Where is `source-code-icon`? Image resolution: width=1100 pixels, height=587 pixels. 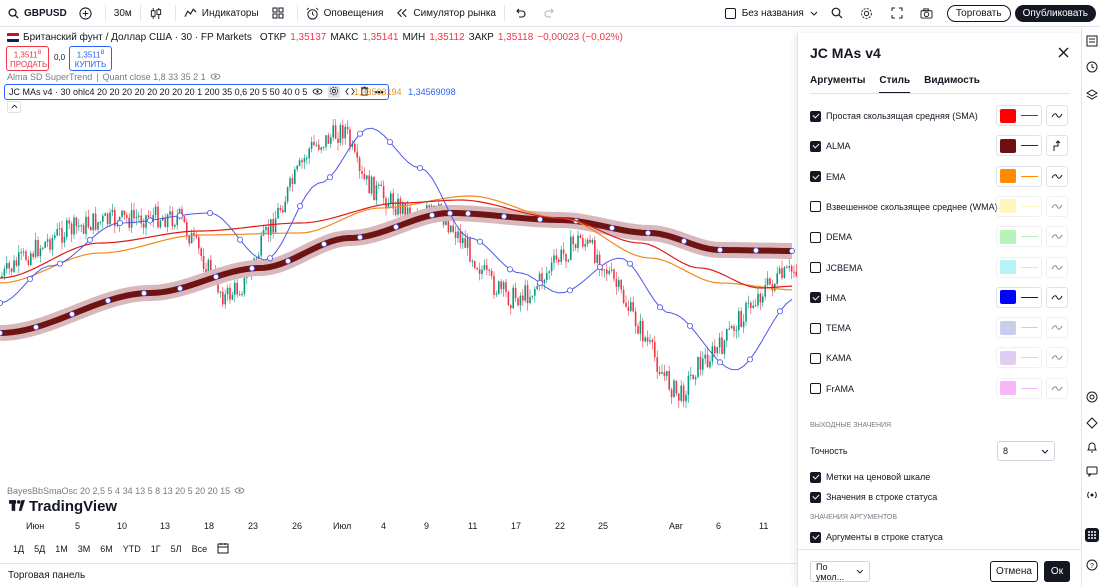
source-code-icon is located at coordinates (350, 92).